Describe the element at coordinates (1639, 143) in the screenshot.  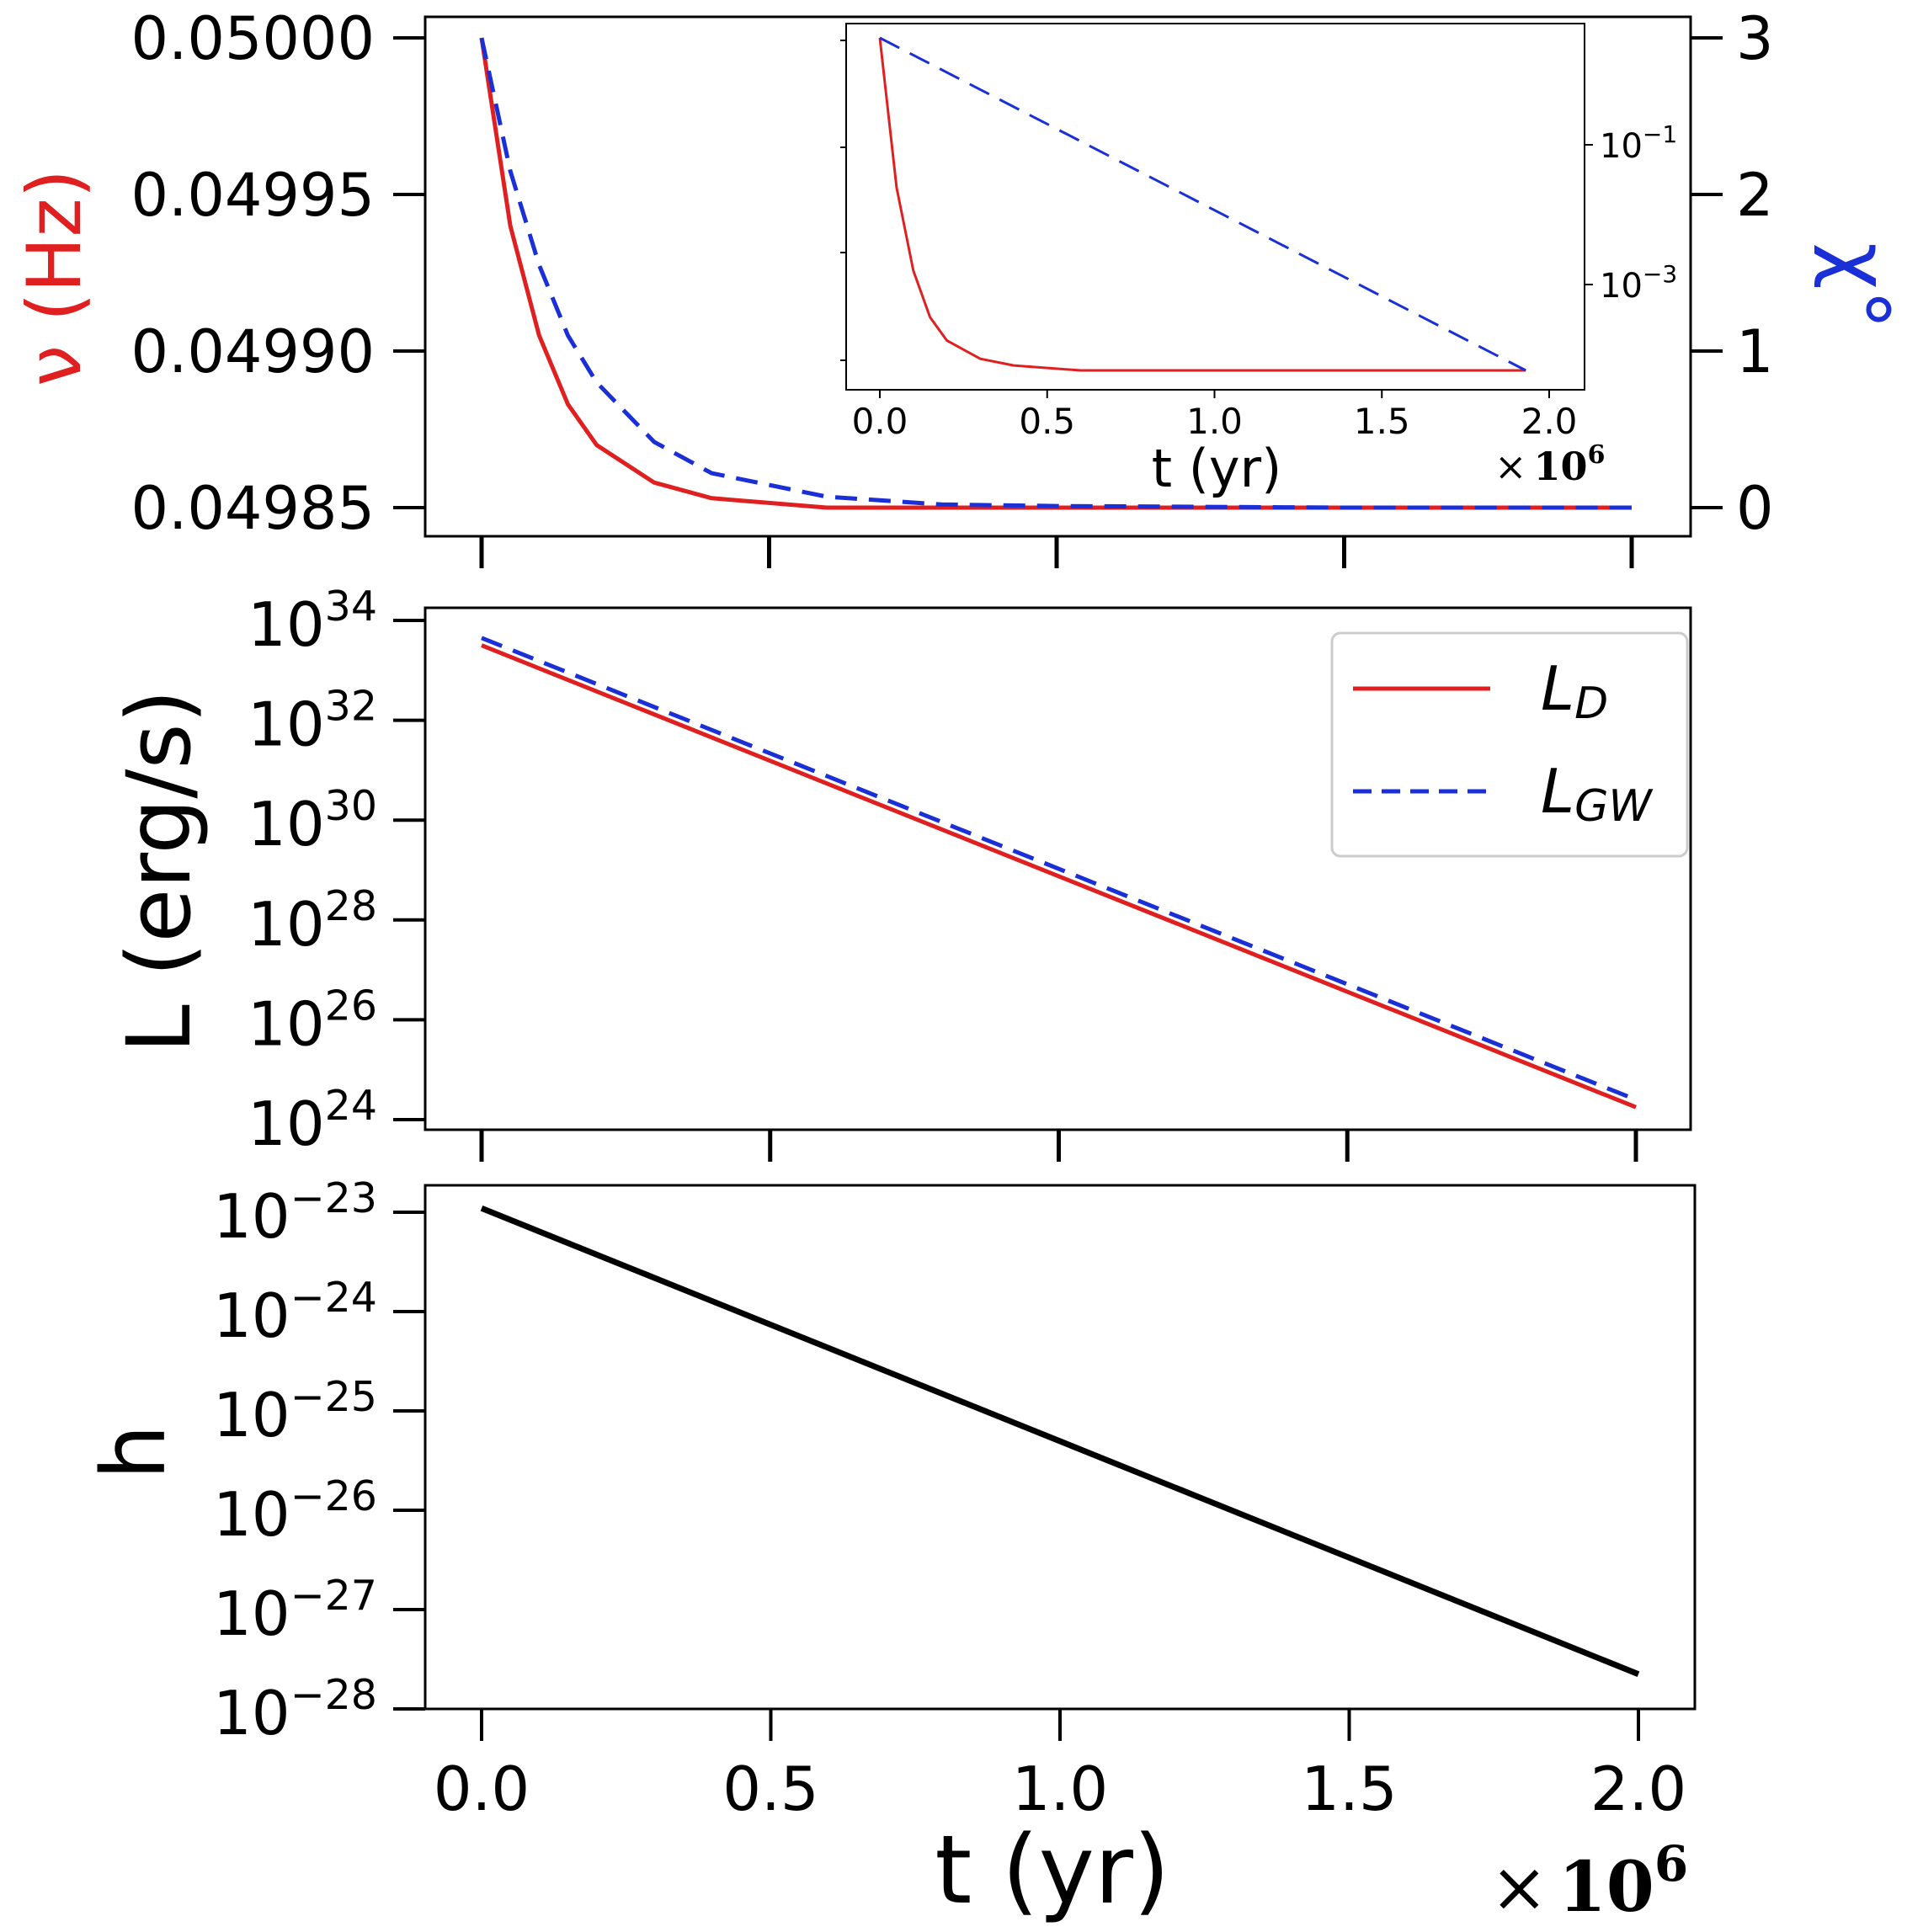
I see `inset-right-ytick-label: 10⁻¹` at that location.